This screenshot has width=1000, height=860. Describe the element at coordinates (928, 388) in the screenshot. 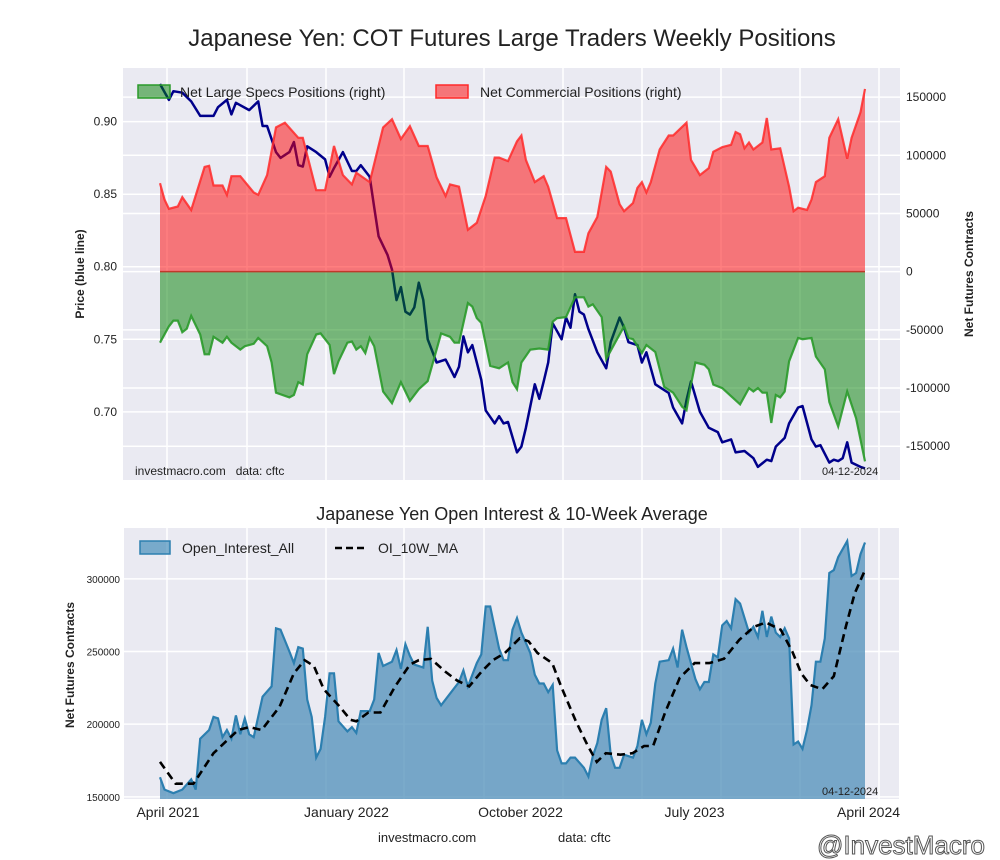

I see `top-right-tick-label: -100000` at that location.